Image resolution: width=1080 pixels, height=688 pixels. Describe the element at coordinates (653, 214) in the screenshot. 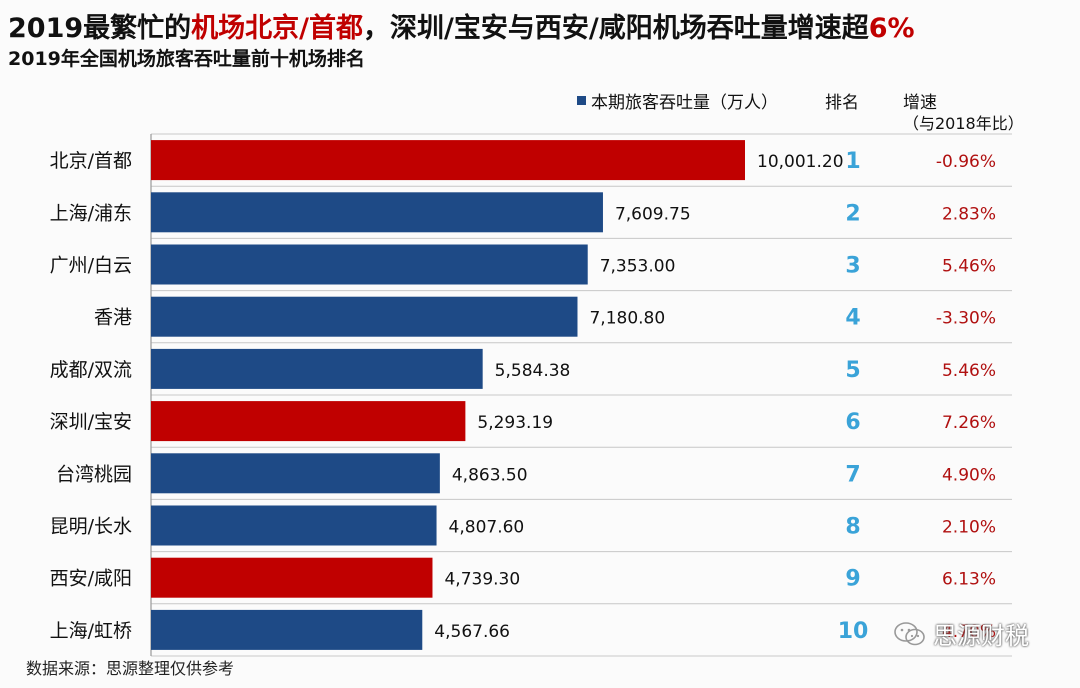

I see `value-label: 7,609.75` at that location.